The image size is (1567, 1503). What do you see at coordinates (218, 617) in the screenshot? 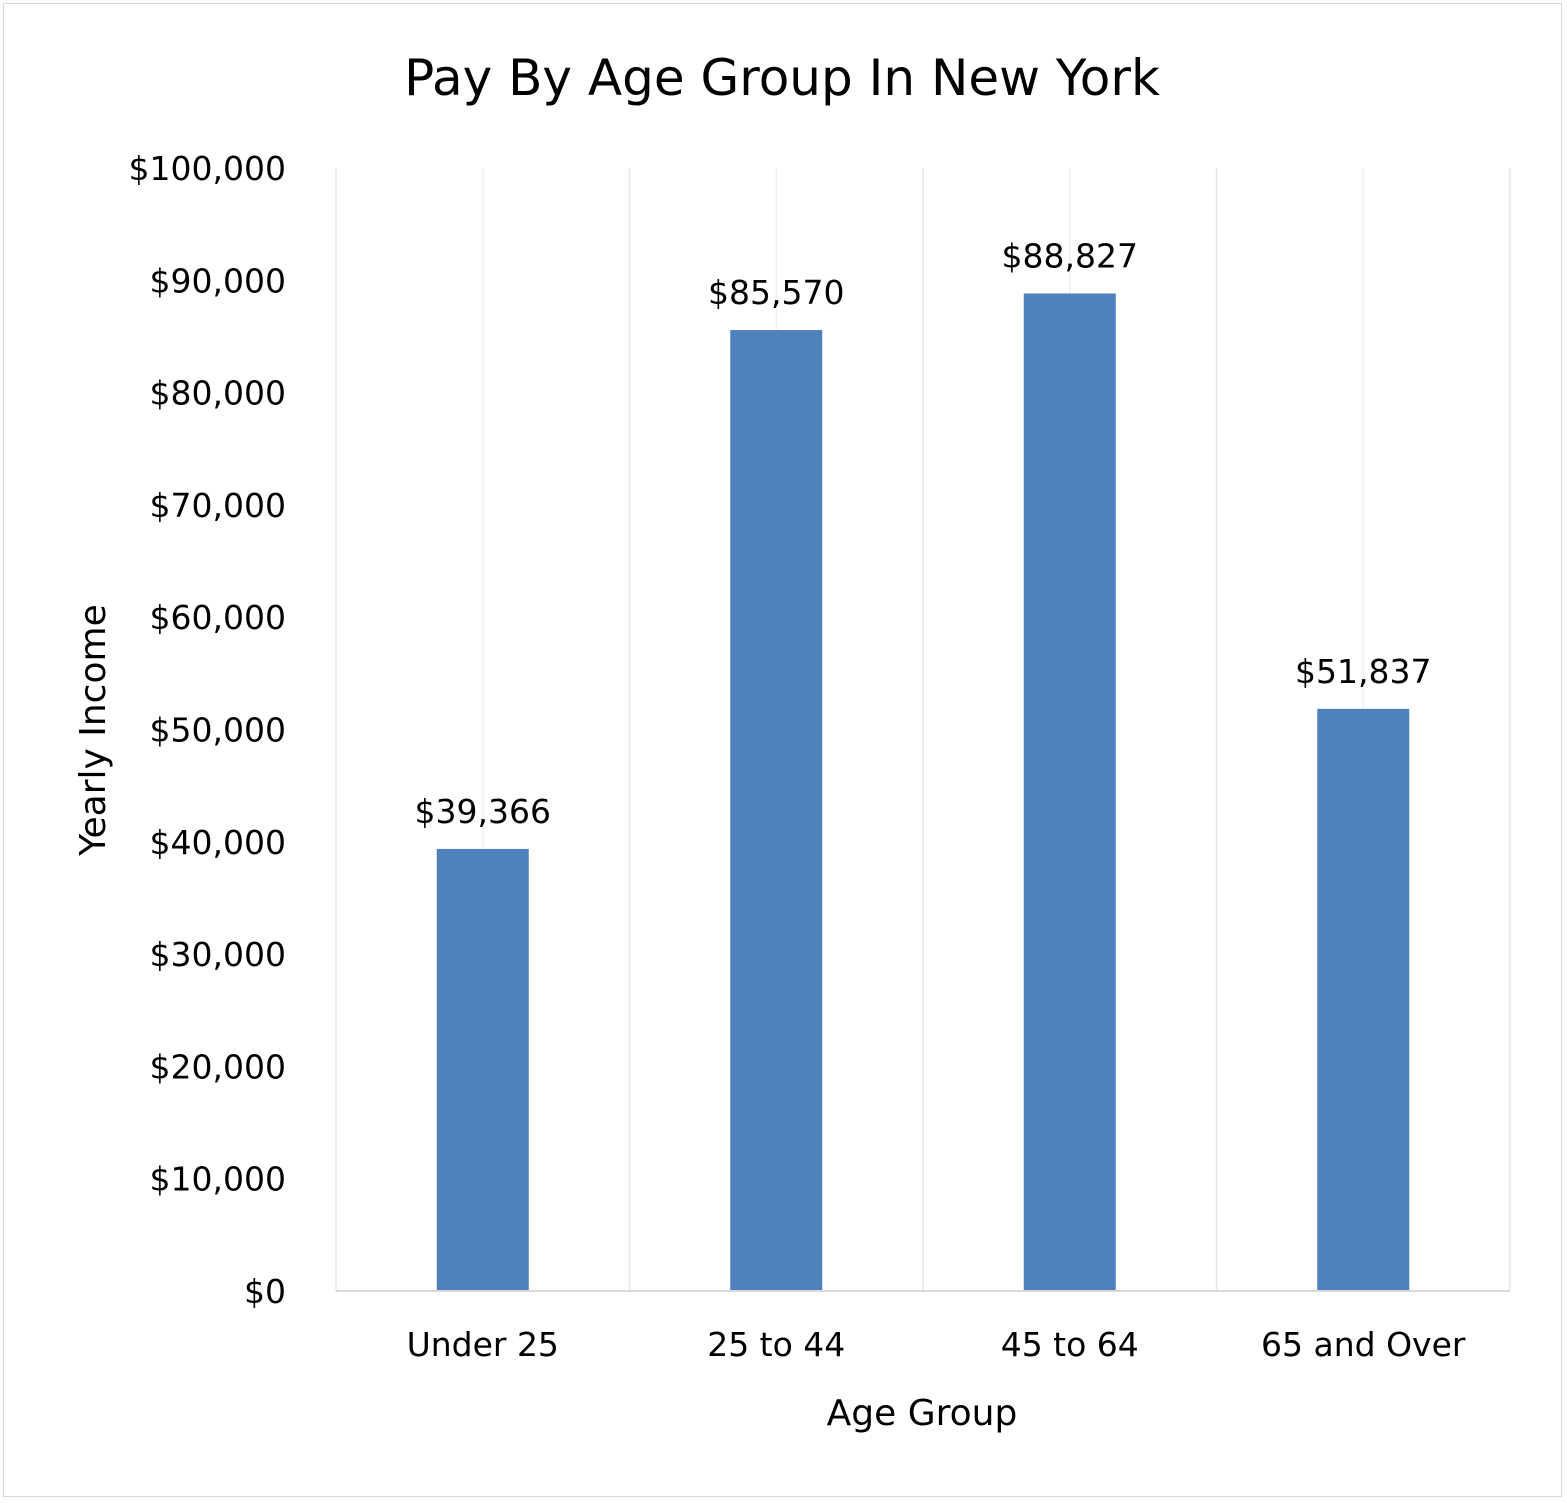
I see `y-tick-label: $60,000` at bounding box center [218, 617].